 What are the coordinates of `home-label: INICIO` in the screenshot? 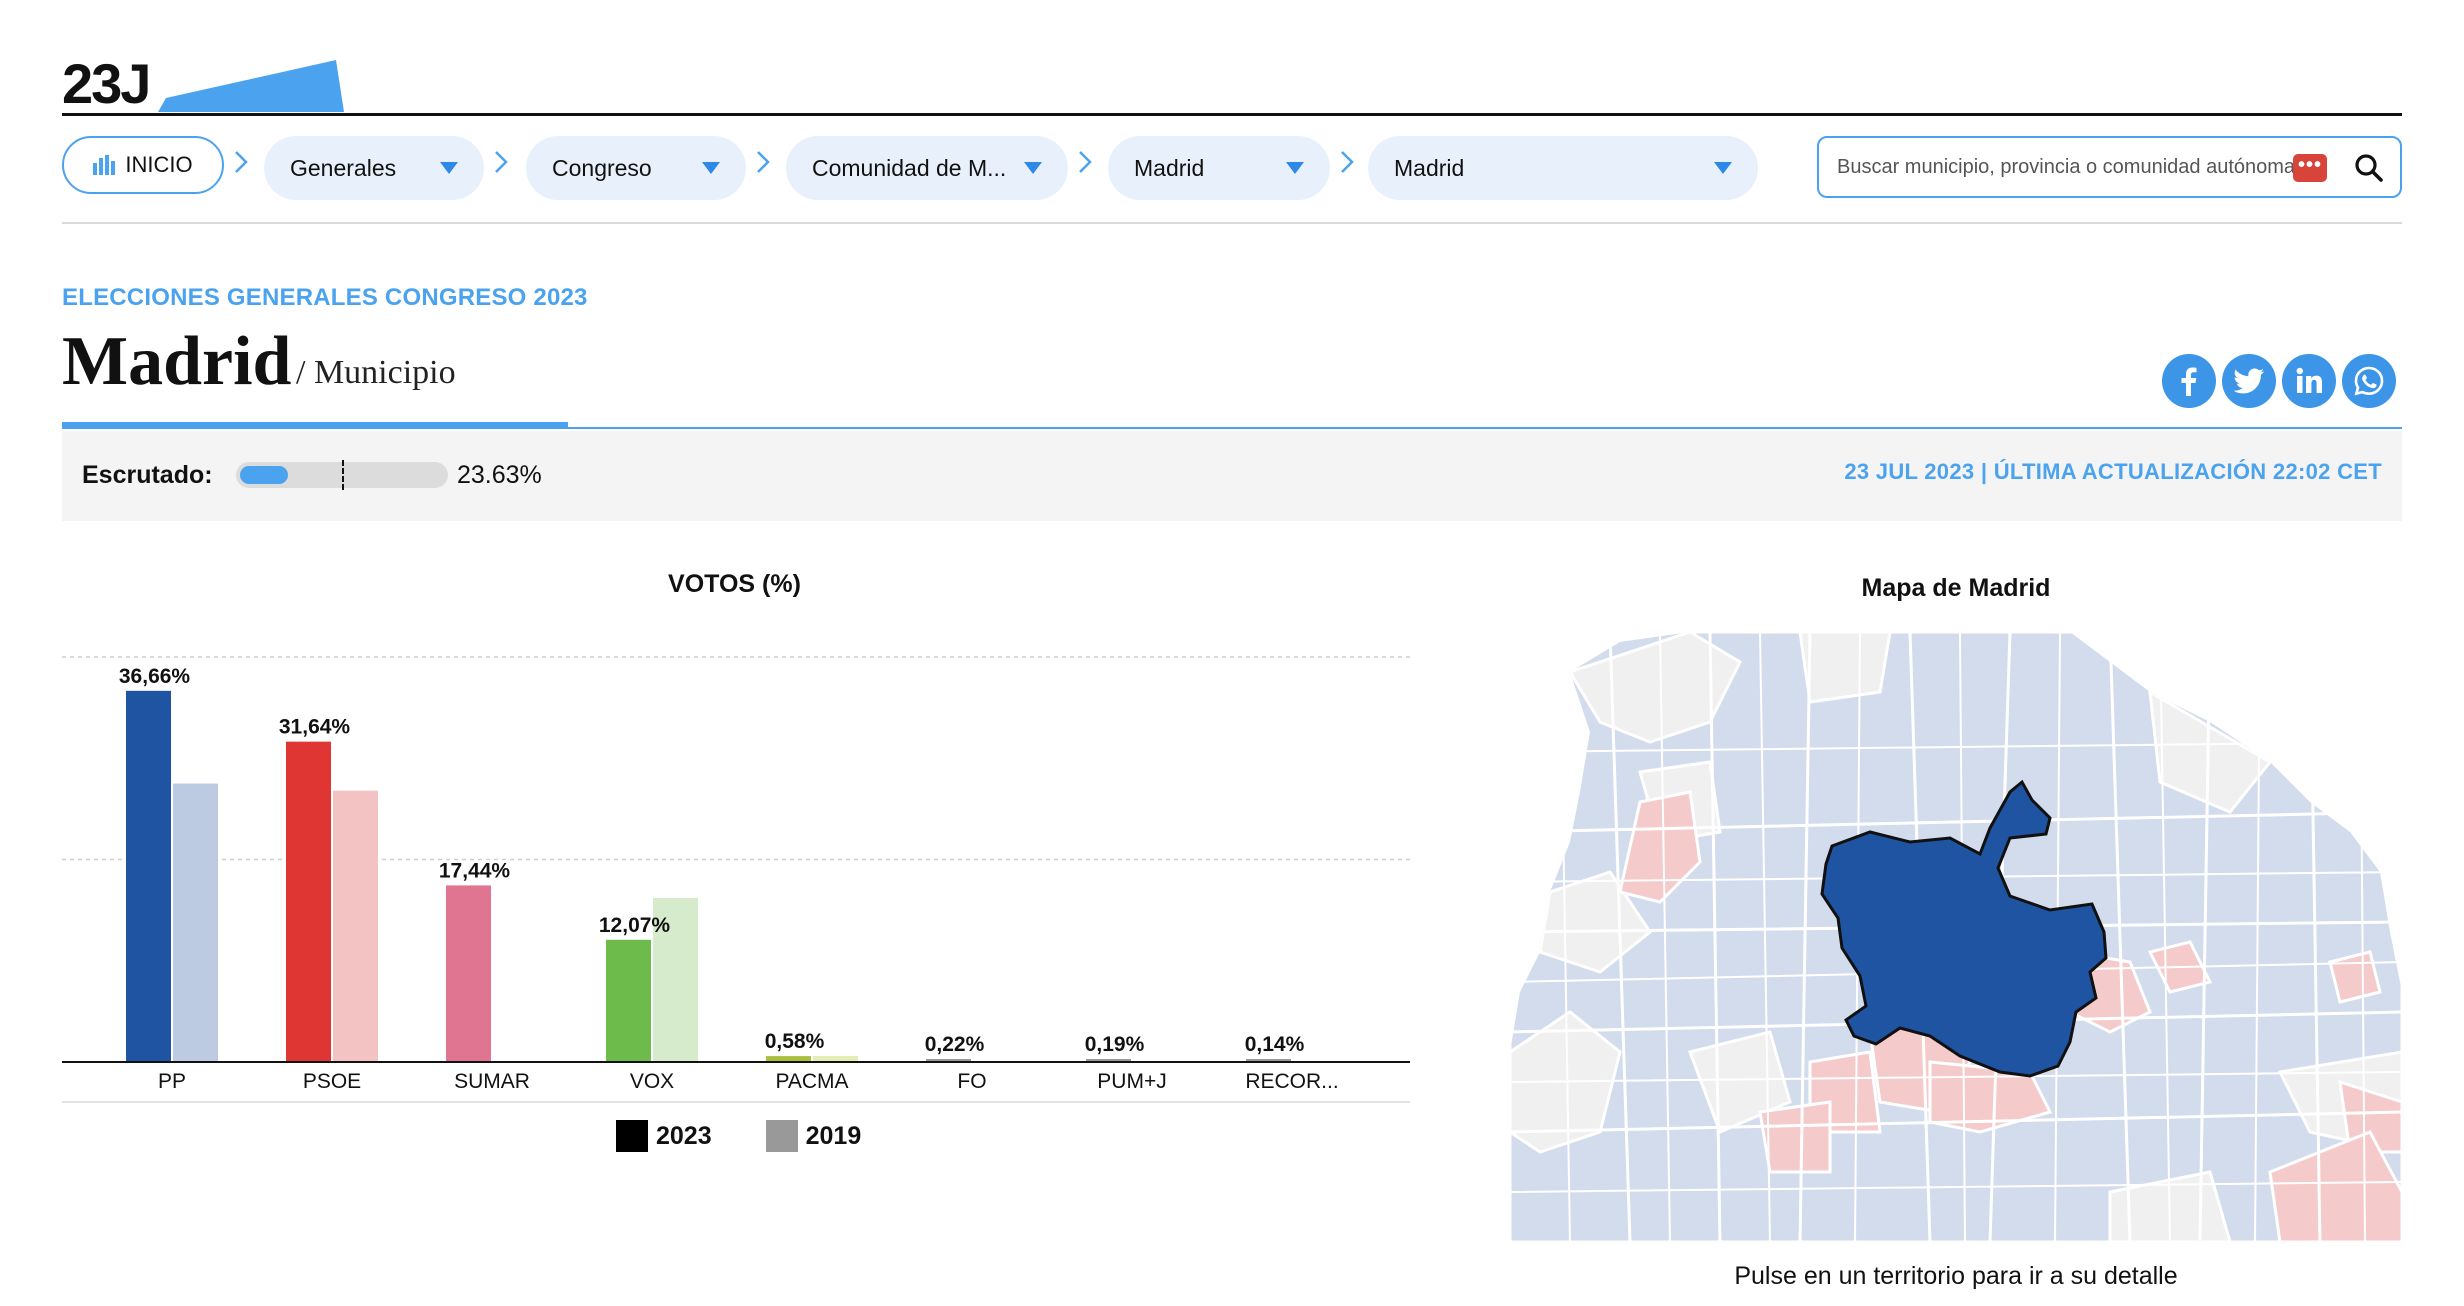 It's located at (159, 164).